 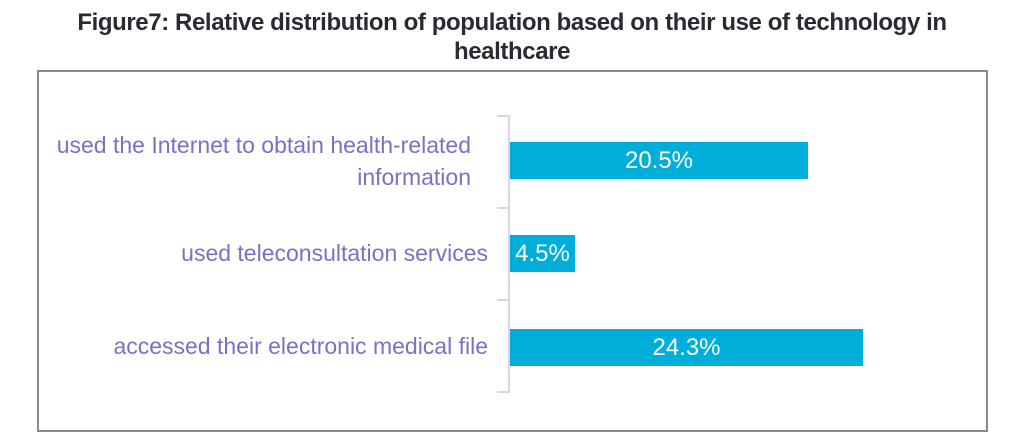 I want to click on bar-internet-health-info: 20.5%, so click(x=659, y=160).